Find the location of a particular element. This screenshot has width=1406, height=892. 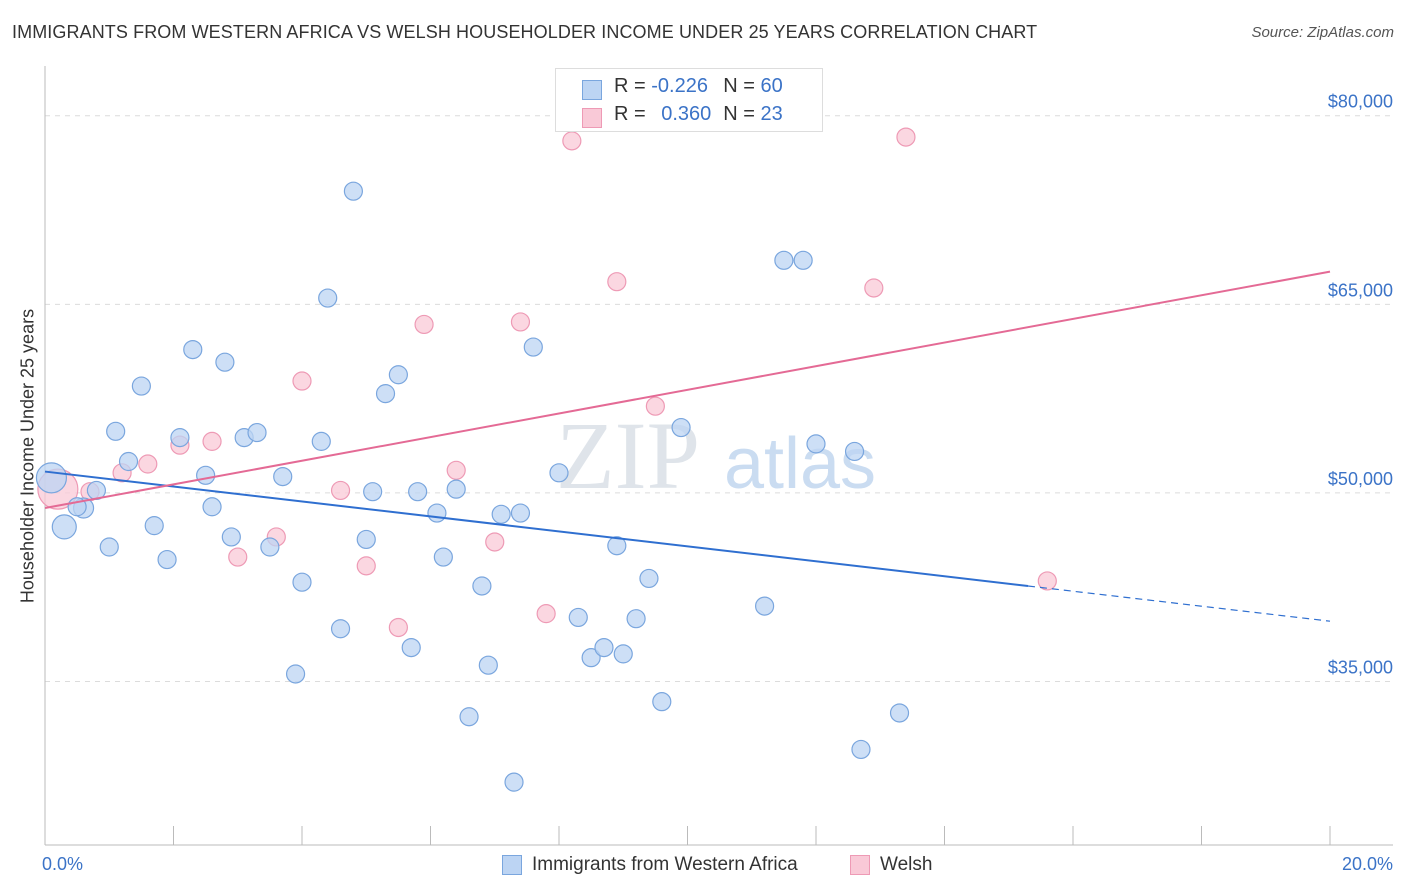

legend-item-welsh: Welsh is located at coordinates (891, 865).